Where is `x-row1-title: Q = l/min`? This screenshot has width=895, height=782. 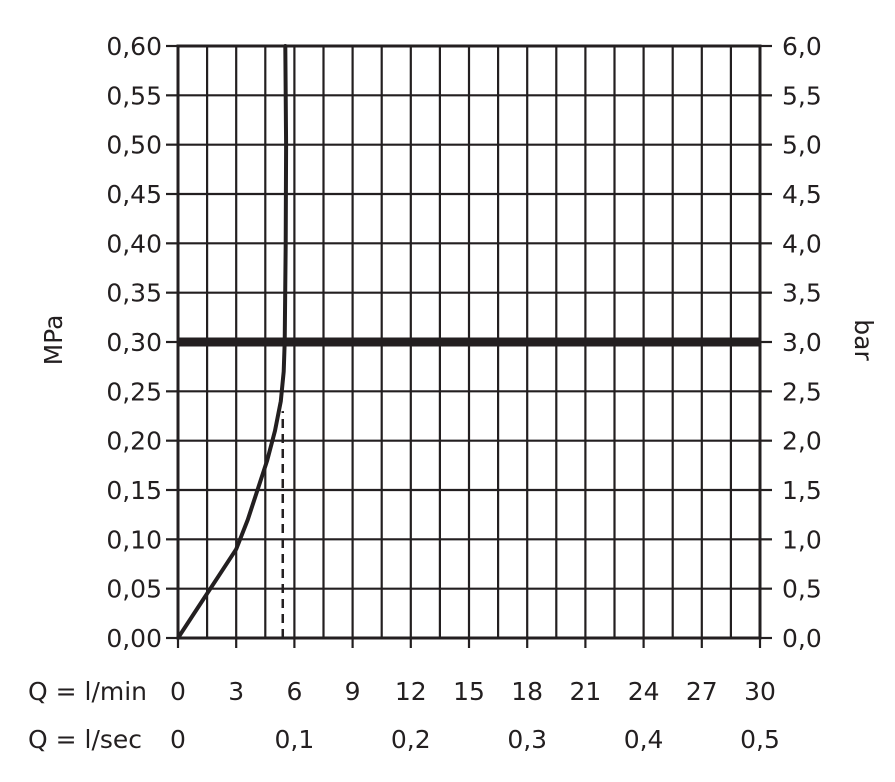
x-row1-title: Q = l/min is located at coordinates (87, 691).